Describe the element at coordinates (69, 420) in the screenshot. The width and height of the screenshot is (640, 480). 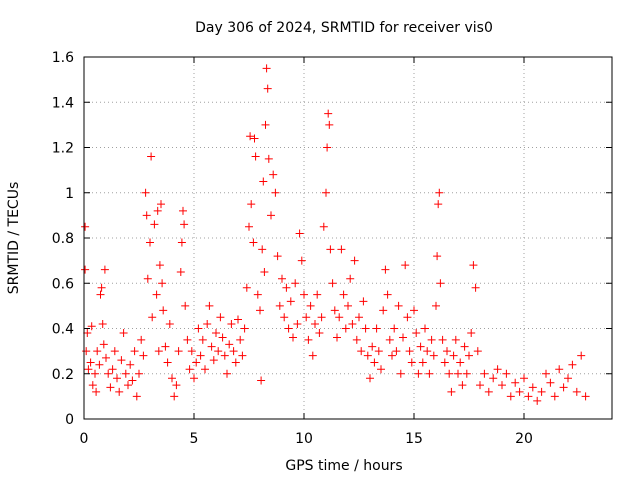
I see `y-tick-label: 0` at that location.